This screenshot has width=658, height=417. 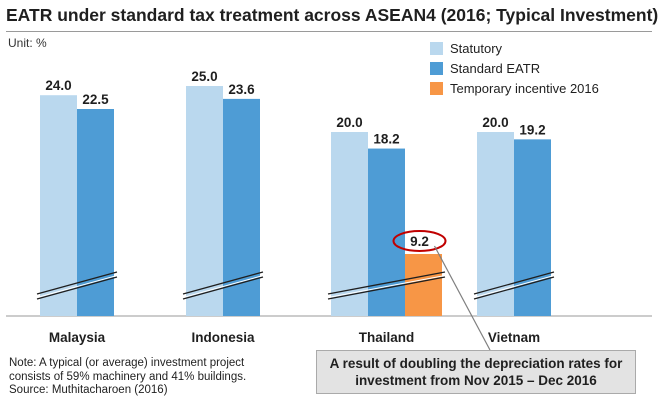 I want to click on data-label-standard-eatr: 19.2, so click(x=532, y=129).